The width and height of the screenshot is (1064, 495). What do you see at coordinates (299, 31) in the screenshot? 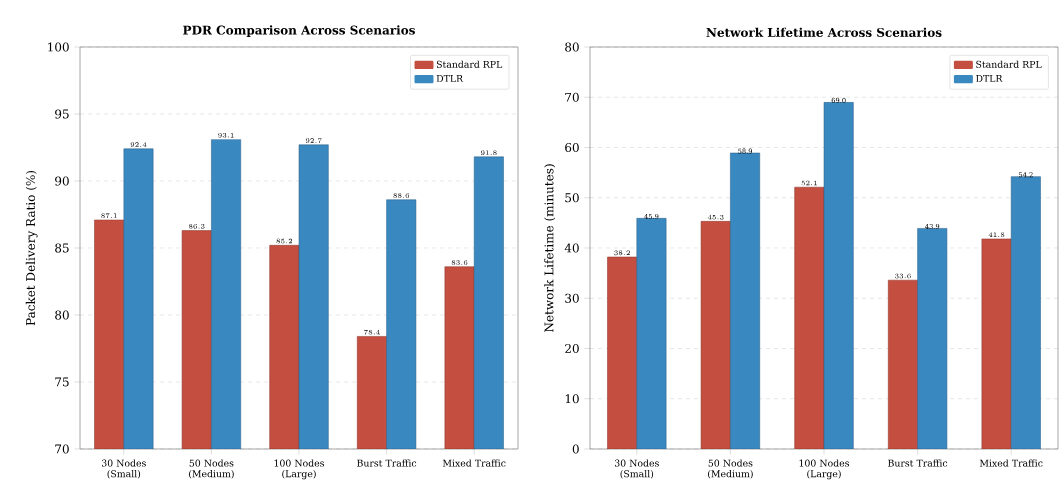
I see `chart-title: PDR Comparison Across Scenarios` at bounding box center [299, 31].